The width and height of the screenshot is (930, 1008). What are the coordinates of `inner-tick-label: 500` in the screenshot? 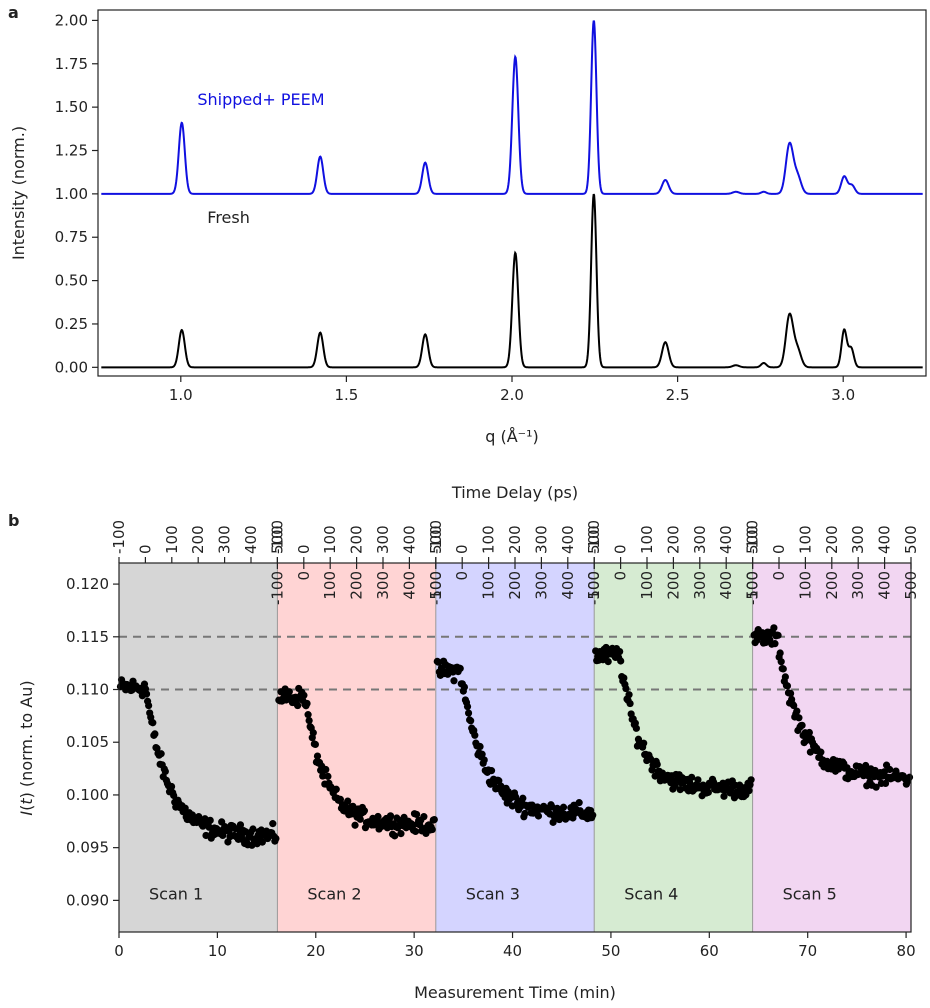 It's located at (594, 585).